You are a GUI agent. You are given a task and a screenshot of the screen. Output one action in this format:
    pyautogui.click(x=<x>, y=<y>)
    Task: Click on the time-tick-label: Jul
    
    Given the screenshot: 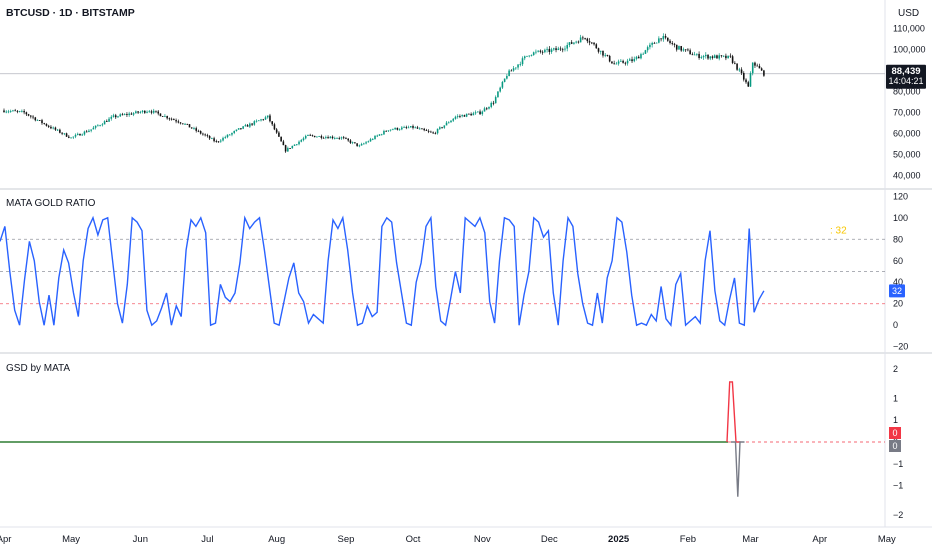 What is the action you would take?
    pyautogui.click(x=207, y=539)
    